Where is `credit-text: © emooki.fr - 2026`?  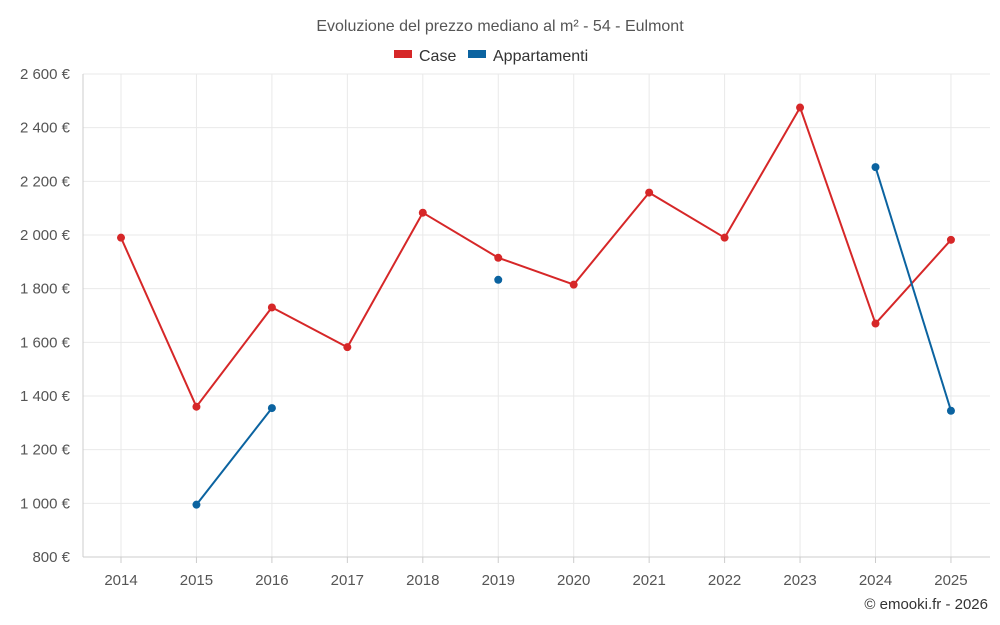 credit-text: © emooki.fr - 2026 is located at coordinates (926, 604).